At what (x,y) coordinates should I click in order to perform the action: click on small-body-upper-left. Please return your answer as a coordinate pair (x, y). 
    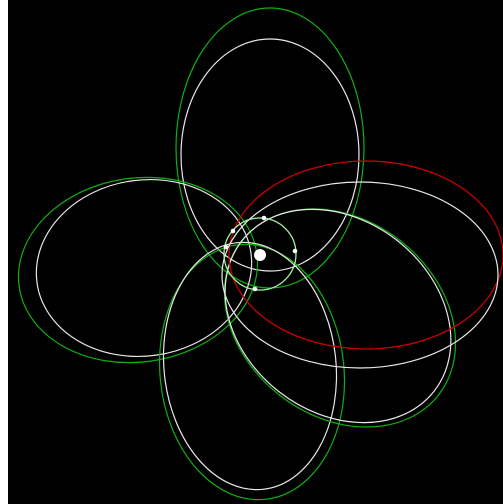
    Looking at the image, I should click on (233, 231).